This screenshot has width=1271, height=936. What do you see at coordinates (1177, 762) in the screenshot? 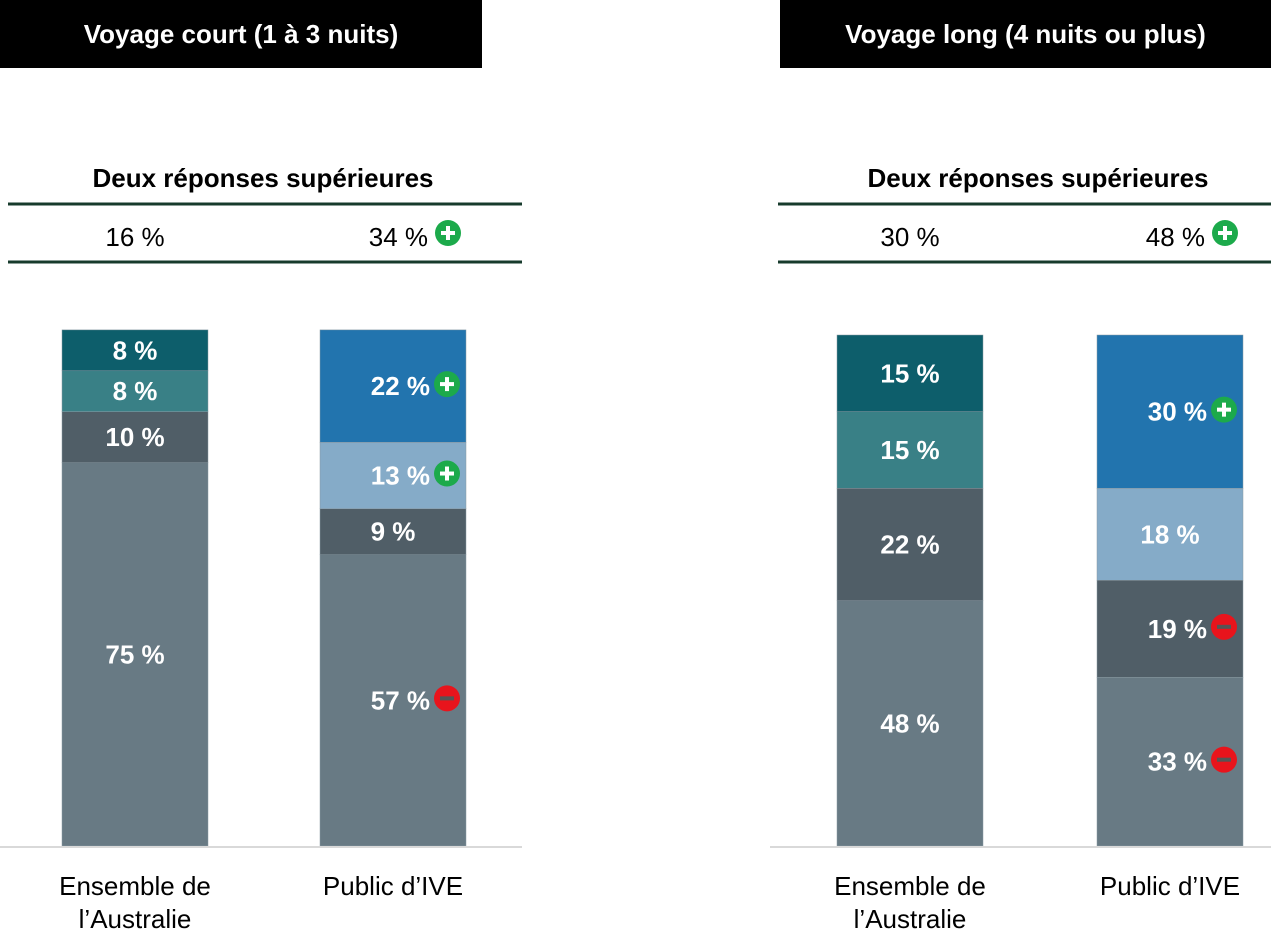
I see `segment-label: 33 %` at bounding box center [1177, 762].